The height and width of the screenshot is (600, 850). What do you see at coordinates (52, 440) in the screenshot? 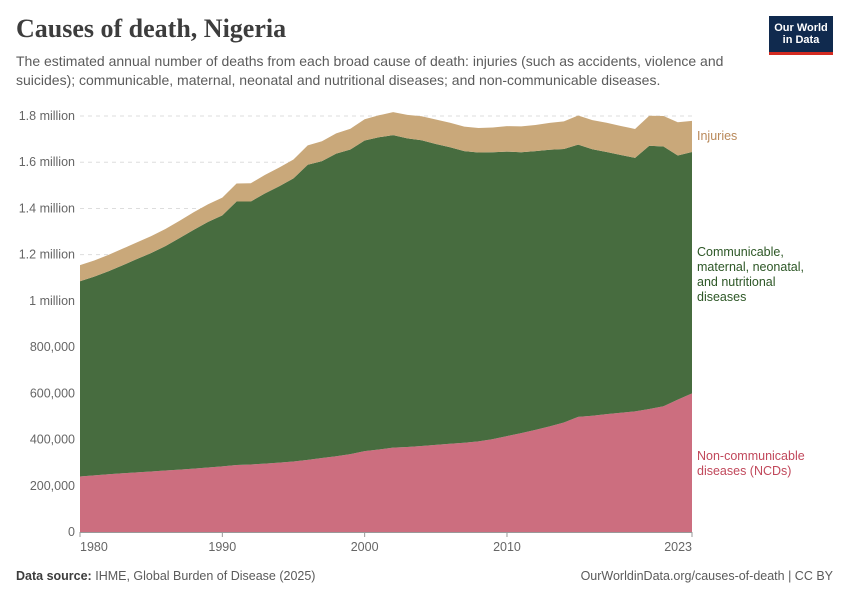
I see `y-tick-label: 400,000` at bounding box center [52, 440].